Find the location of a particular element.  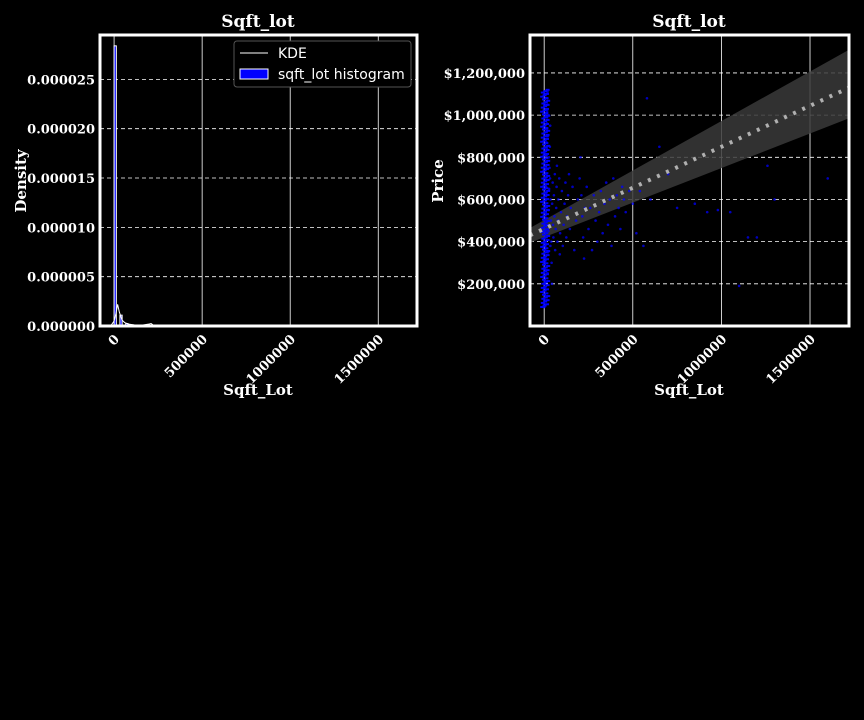

histogram-y-tick-label: 0.000005 is located at coordinates (61, 278).